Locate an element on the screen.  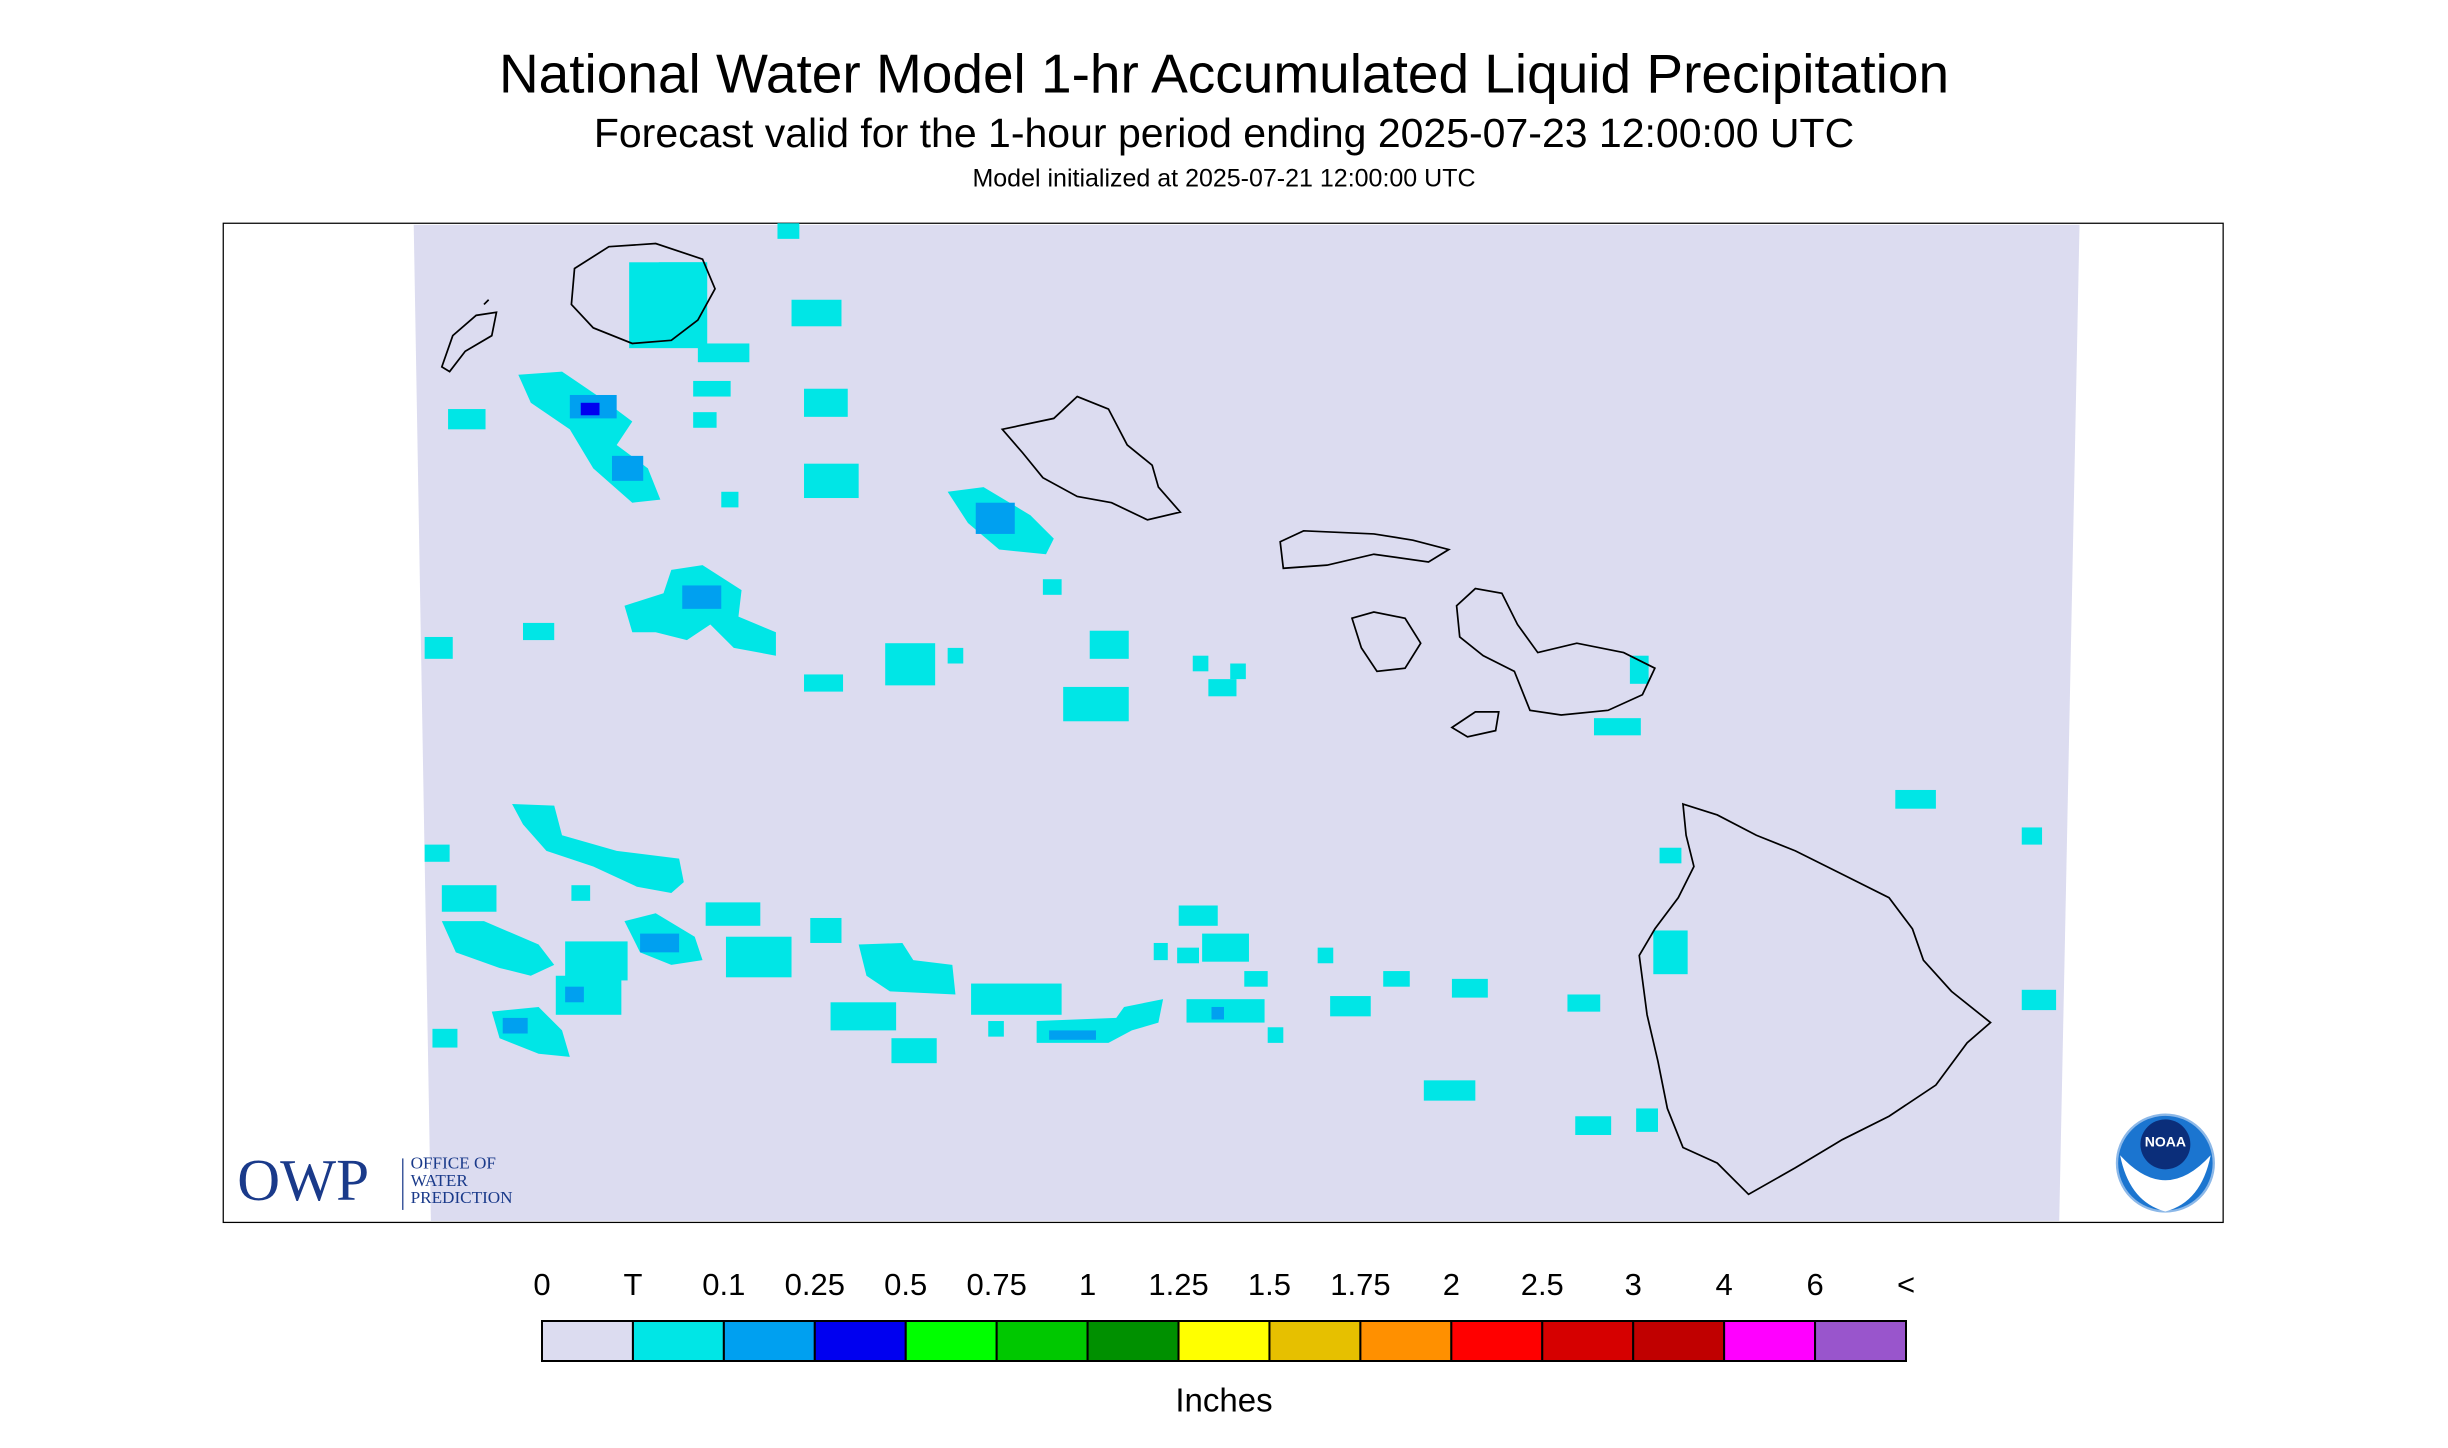
noaa-mark: NOAA is located at coordinates (2165, 1142).